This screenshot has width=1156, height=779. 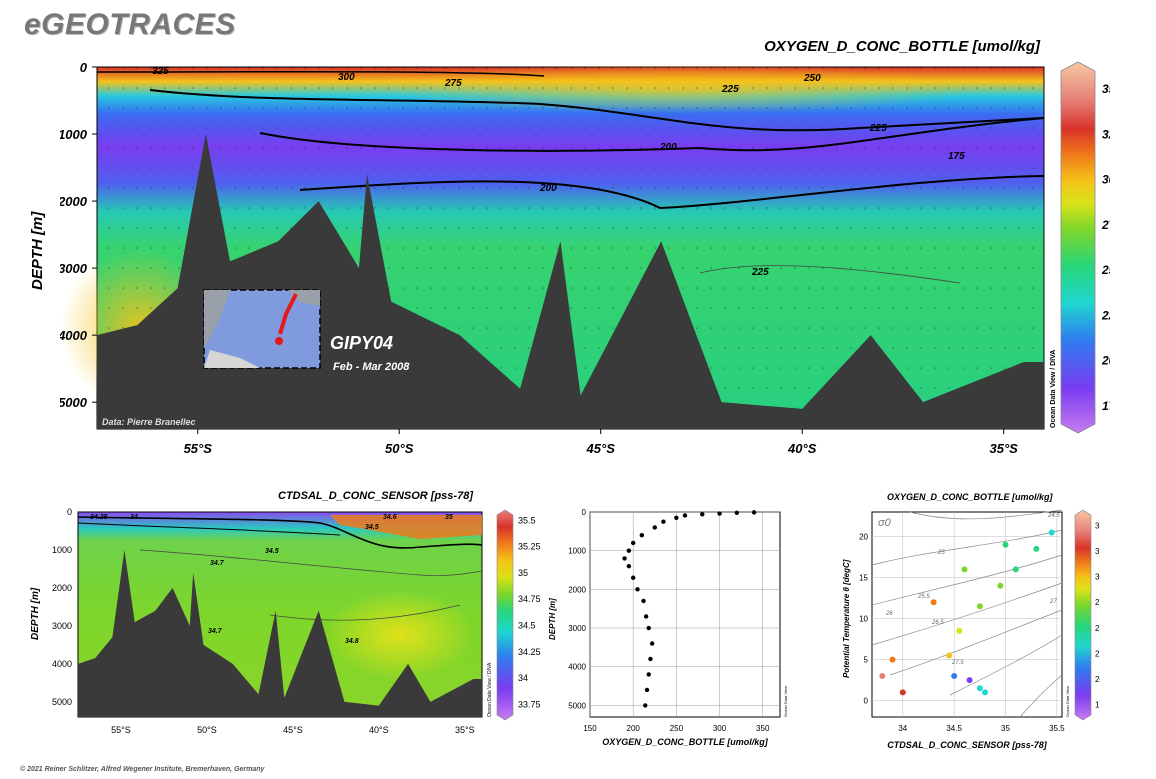 What do you see at coordinates (62, 588) in the screenshot?
I see `y-tick-label: 2000` at bounding box center [62, 588].